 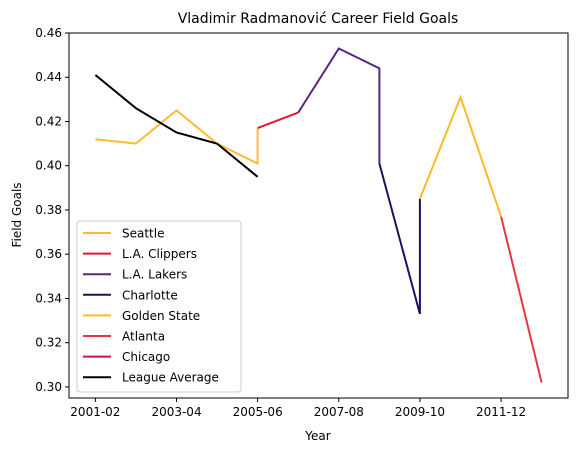 I want to click on y-tick-label: 0.38, so click(x=48, y=210).